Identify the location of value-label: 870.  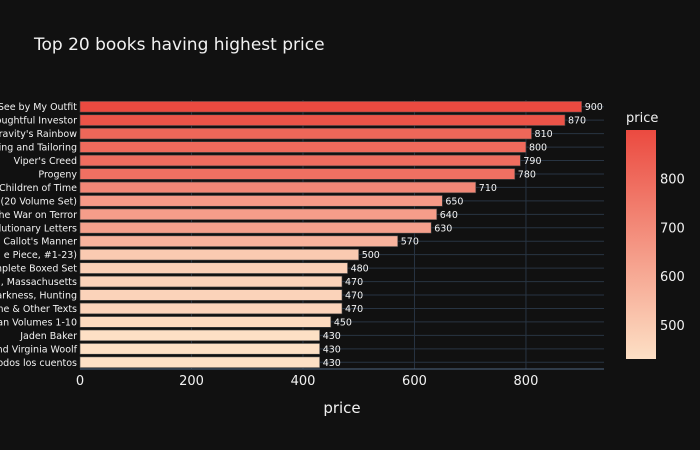
(577, 121).